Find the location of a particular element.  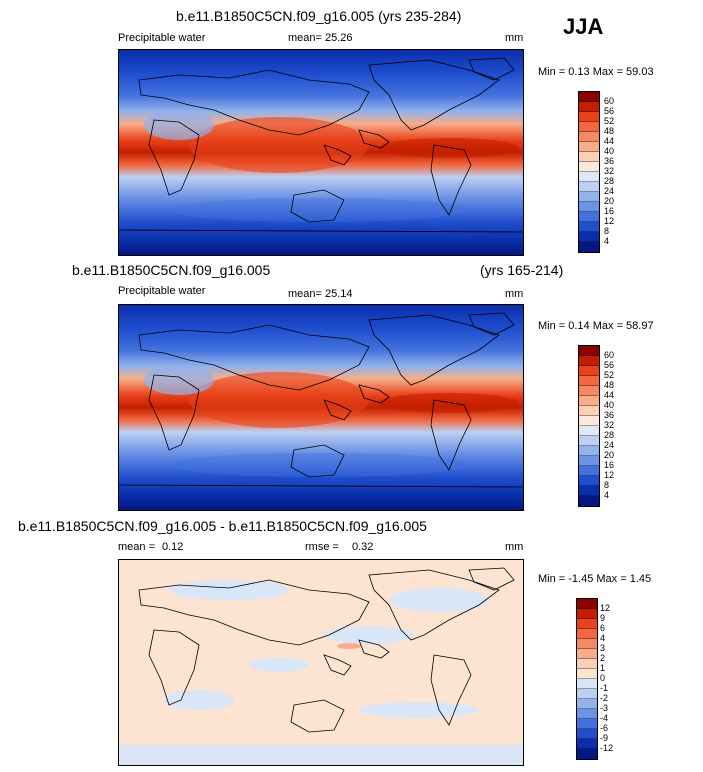

colorbar-label: 8 is located at coordinates (607, 485).